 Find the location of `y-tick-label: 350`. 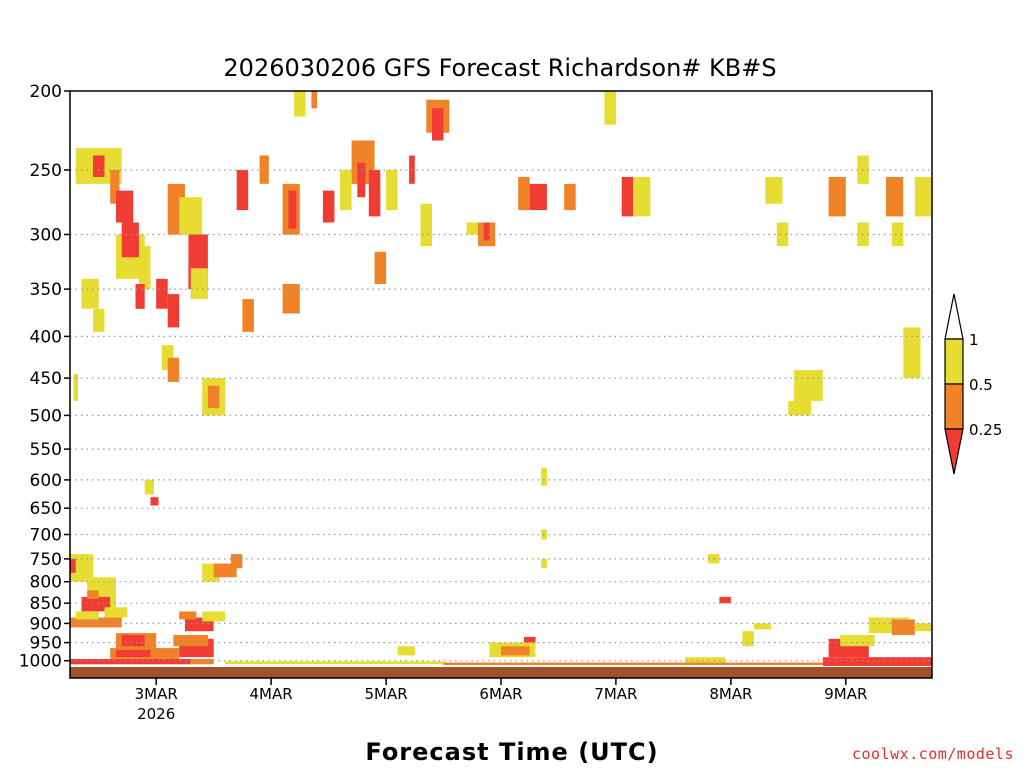

y-tick-label: 350 is located at coordinates (46, 290).